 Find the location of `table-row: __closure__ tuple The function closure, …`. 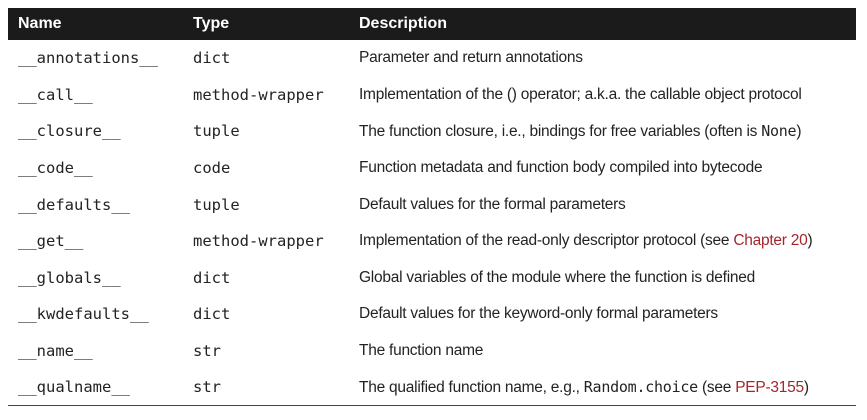

table-row: __closure__ tuple The function closure, … is located at coordinates (432, 131).